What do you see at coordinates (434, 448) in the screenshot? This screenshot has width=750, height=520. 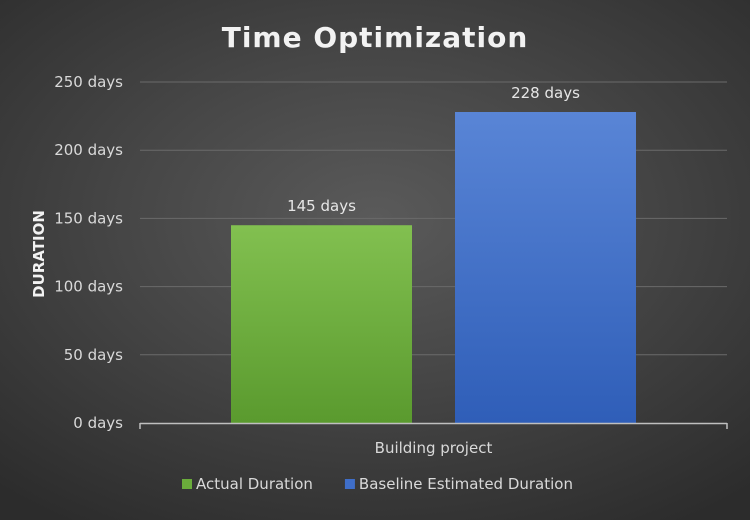 I see `x-tick-label: Building project` at bounding box center [434, 448].